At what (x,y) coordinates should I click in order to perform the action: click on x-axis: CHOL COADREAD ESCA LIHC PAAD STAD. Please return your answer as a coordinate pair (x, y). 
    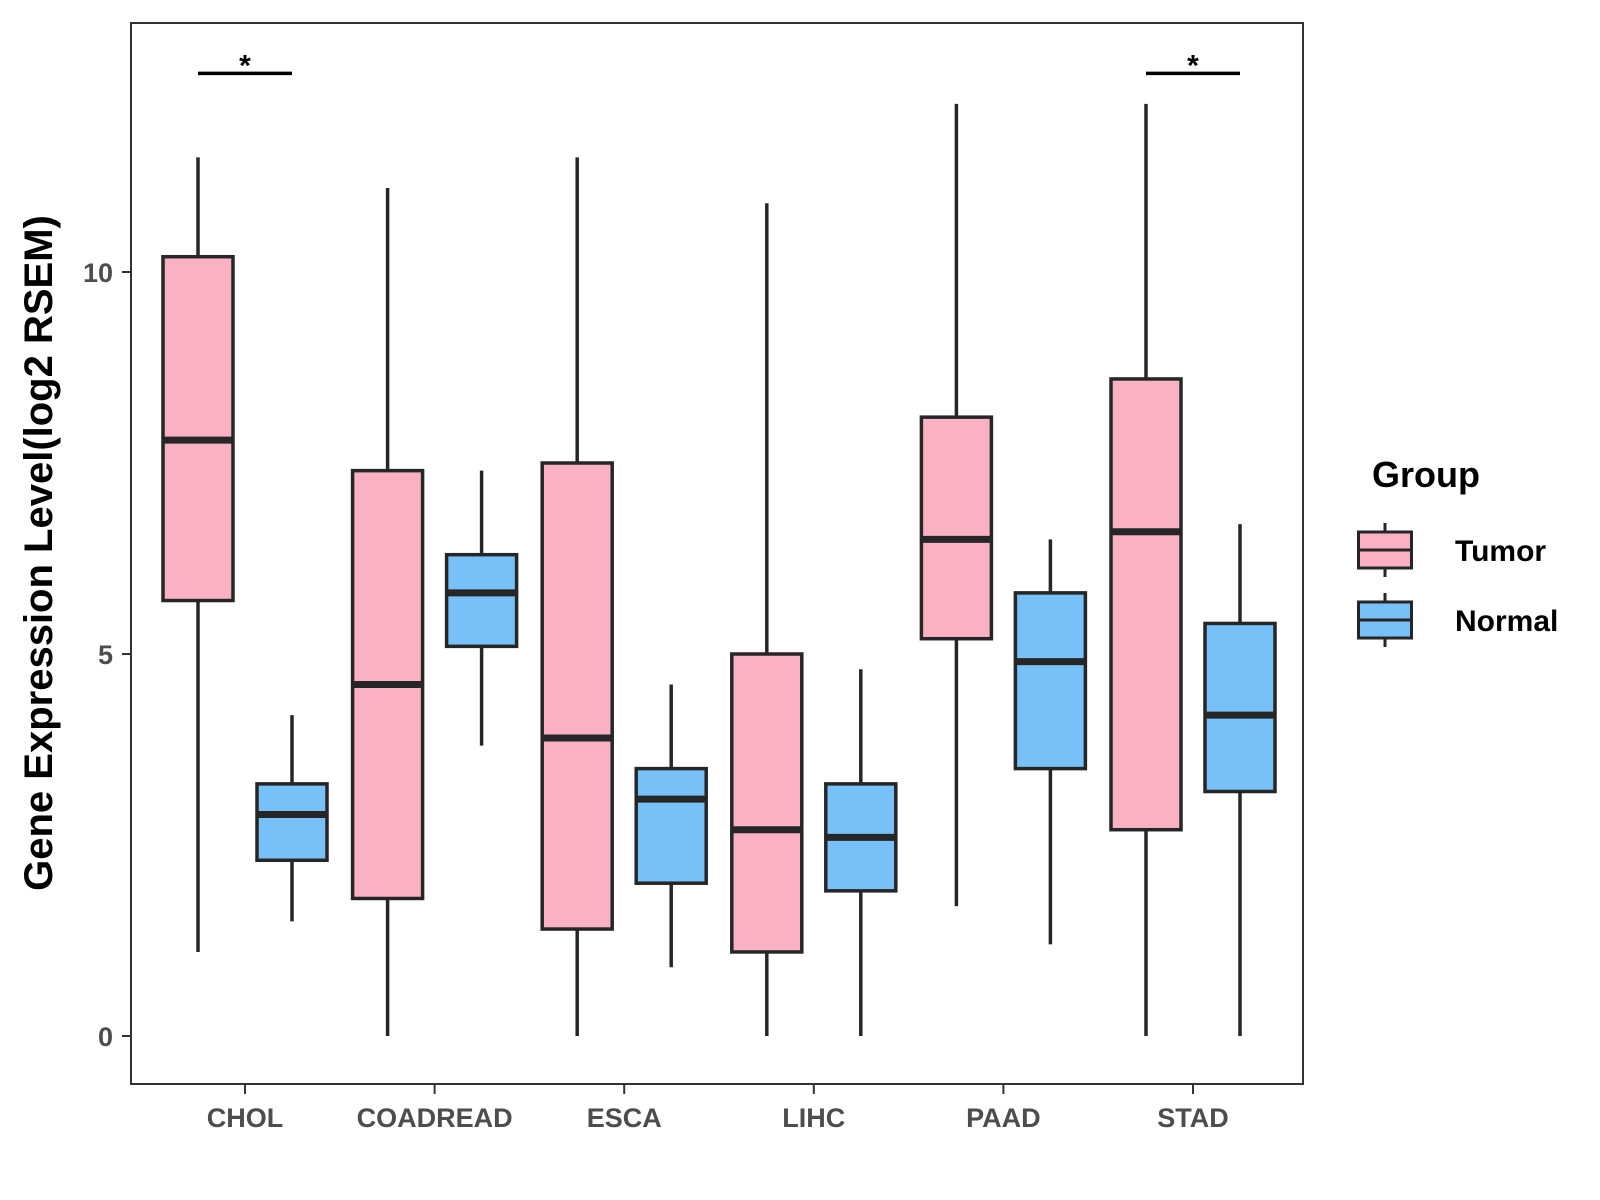
    Looking at the image, I should click on (718, 1108).